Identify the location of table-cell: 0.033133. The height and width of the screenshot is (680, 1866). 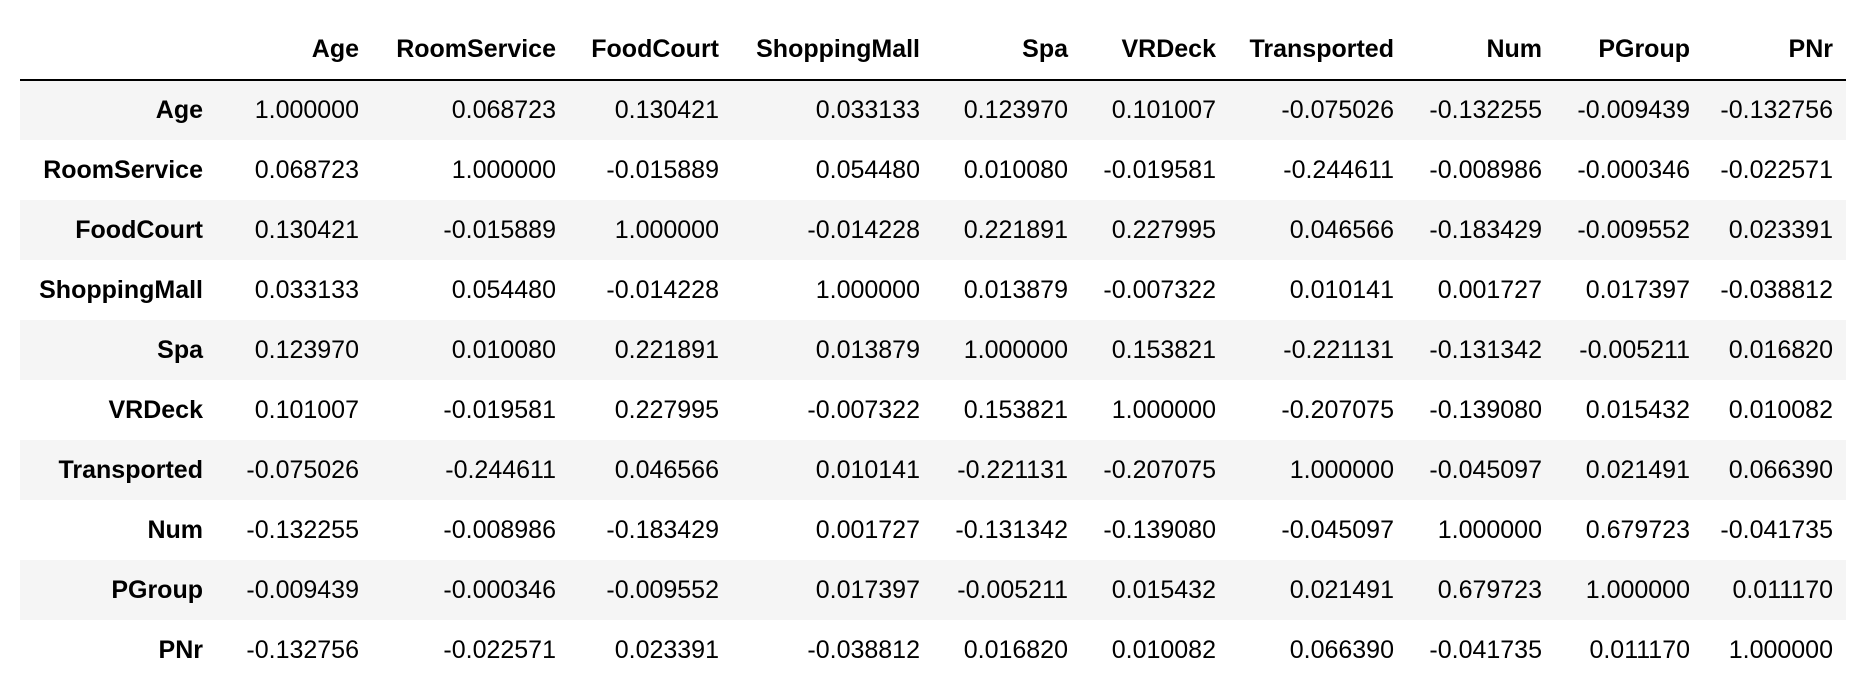
(306, 289).